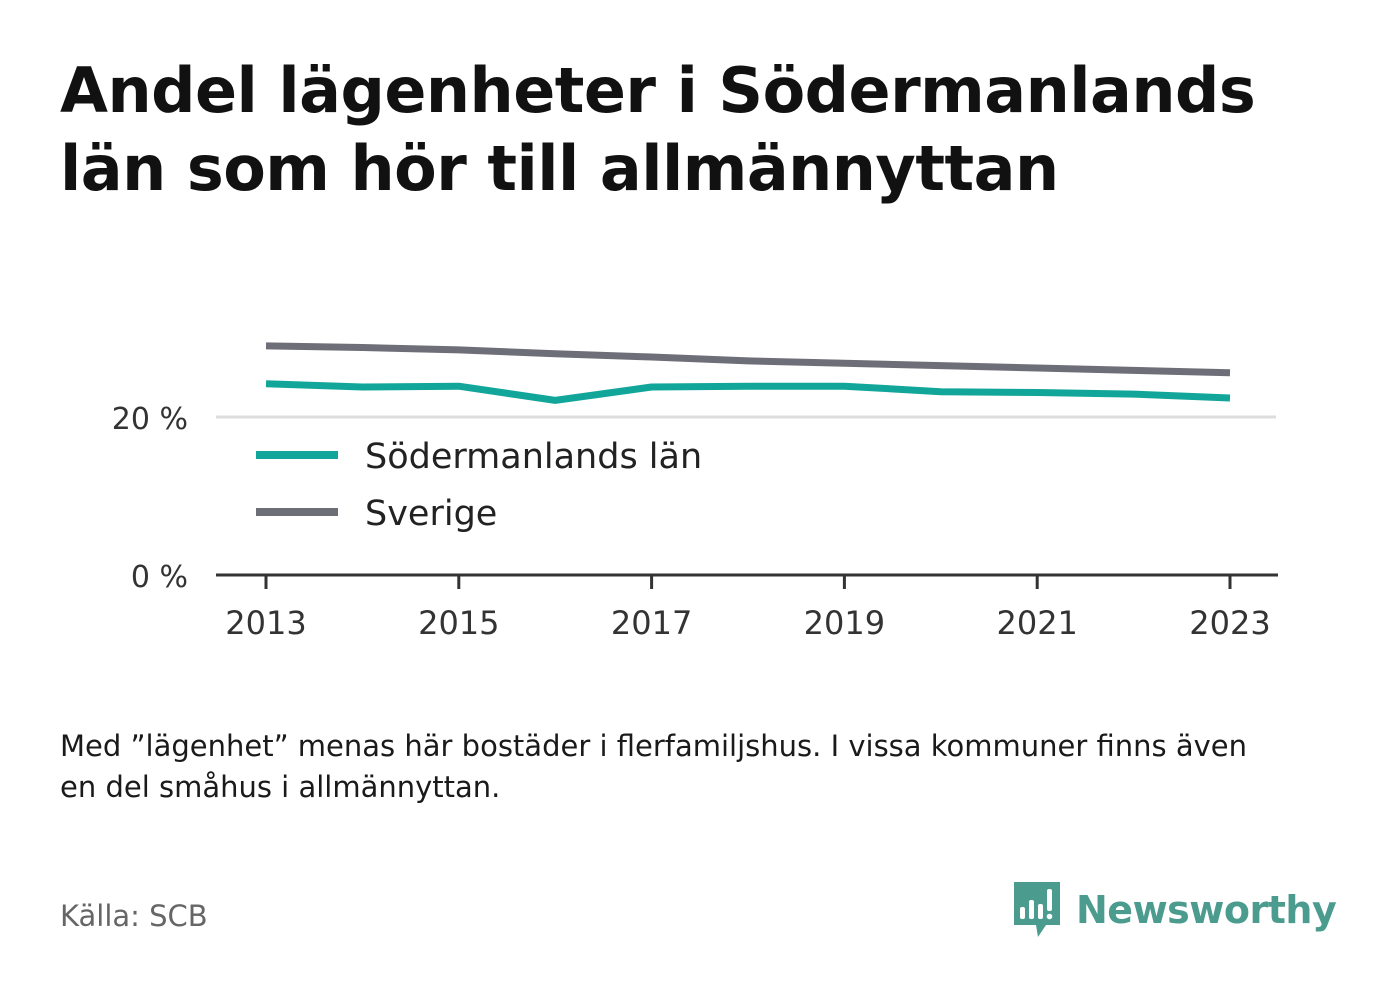 Image resolution: width=1382 pixels, height=999 pixels. I want to click on x-tick-label: 2017, so click(651, 623).